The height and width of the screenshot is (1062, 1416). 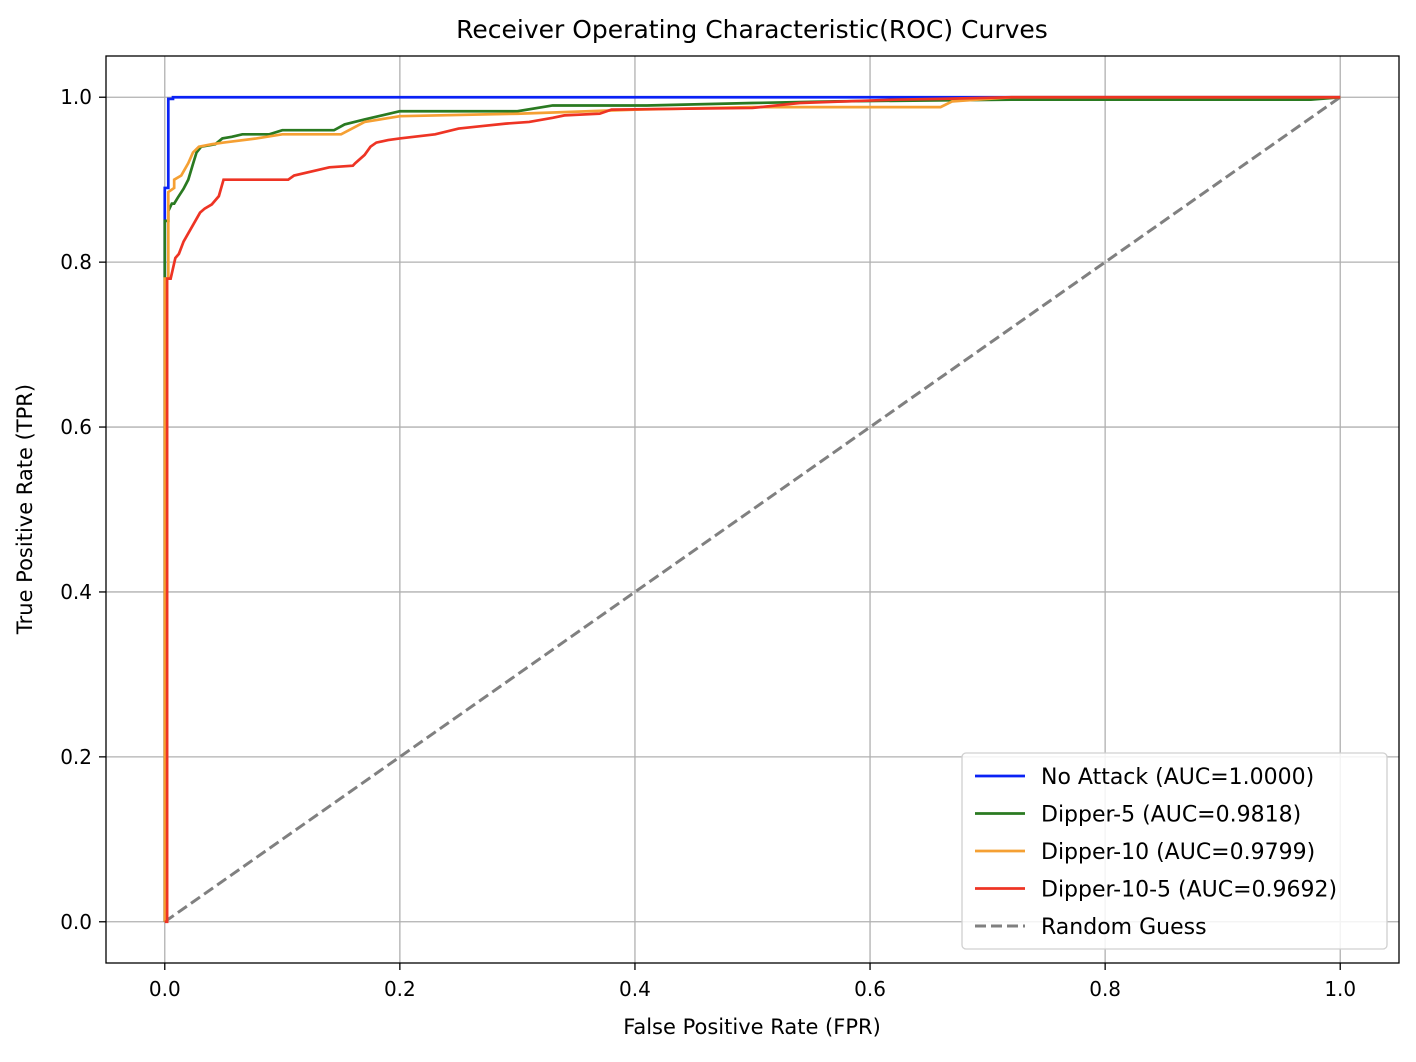 What do you see at coordinates (635, 989) in the screenshot?
I see `x-tick-label: 0.4` at bounding box center [635, 989].